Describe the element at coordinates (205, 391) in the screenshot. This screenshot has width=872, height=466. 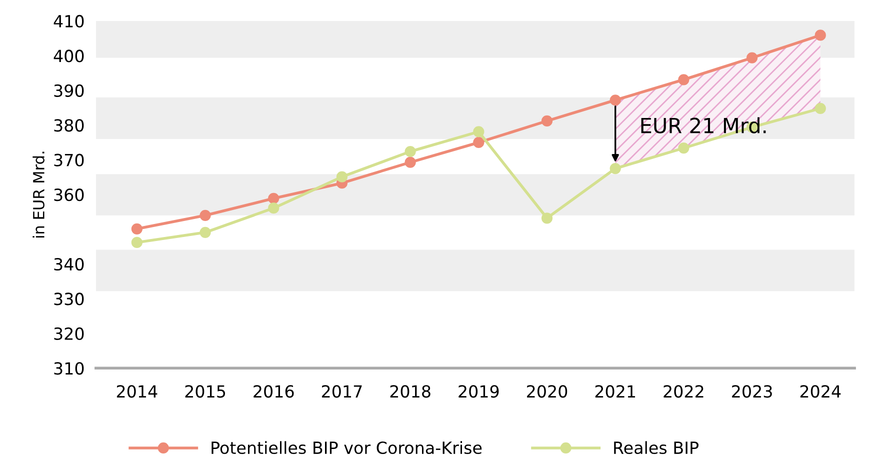
I see `x-tick-label: 2015` at that location.